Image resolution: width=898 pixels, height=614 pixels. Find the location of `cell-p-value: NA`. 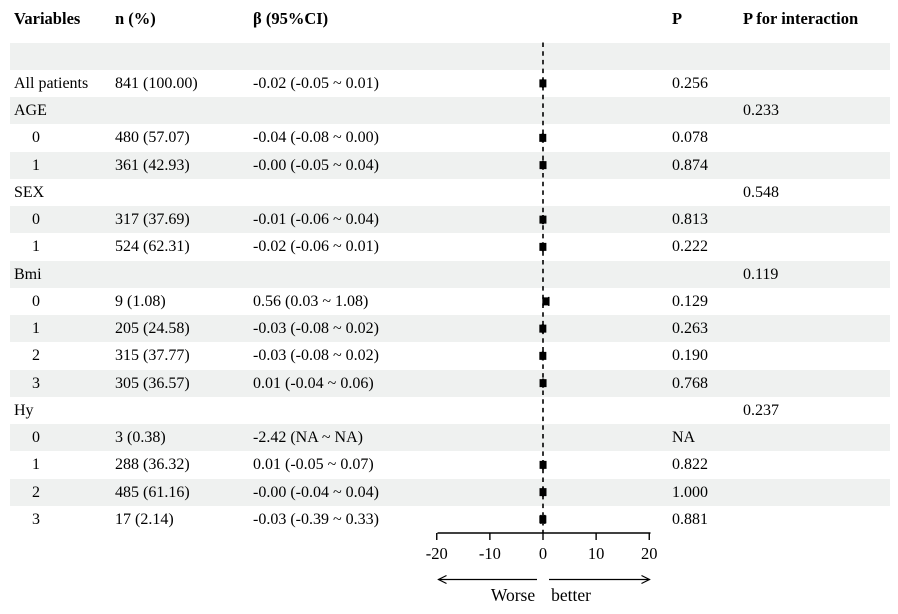

cell-p-value: NA is located at coordinates (684, 437).